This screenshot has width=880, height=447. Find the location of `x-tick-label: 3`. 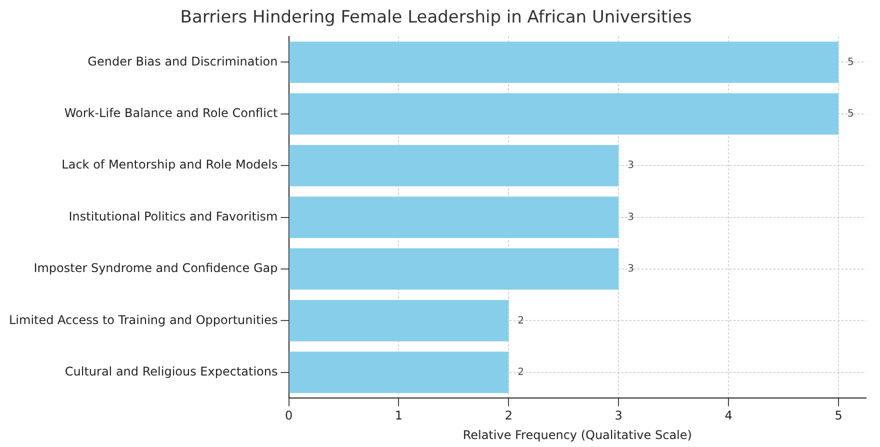

x-tick-label: 3 is located at coordinates (618, 415).